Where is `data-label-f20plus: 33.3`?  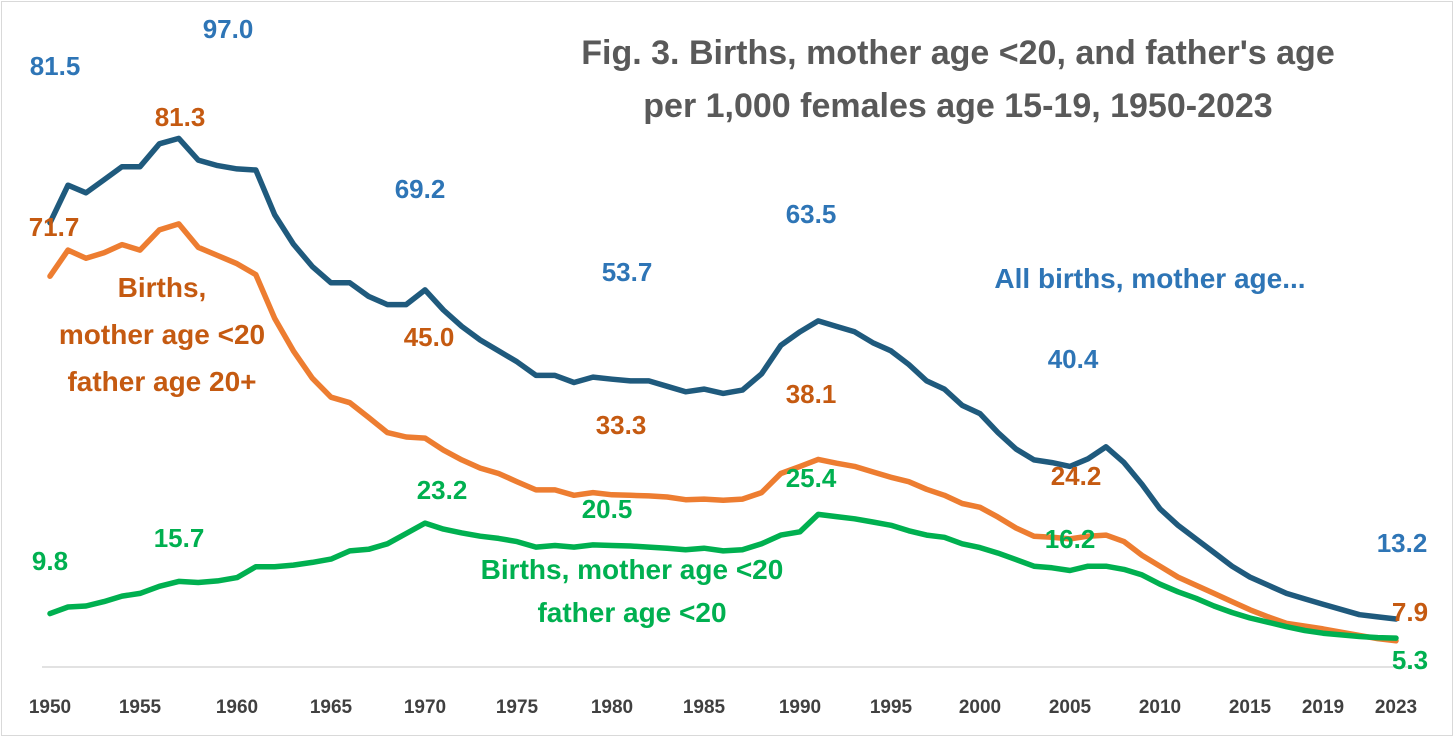
data-label-f20plus: 33.3 is located at coordinates (621, 425).